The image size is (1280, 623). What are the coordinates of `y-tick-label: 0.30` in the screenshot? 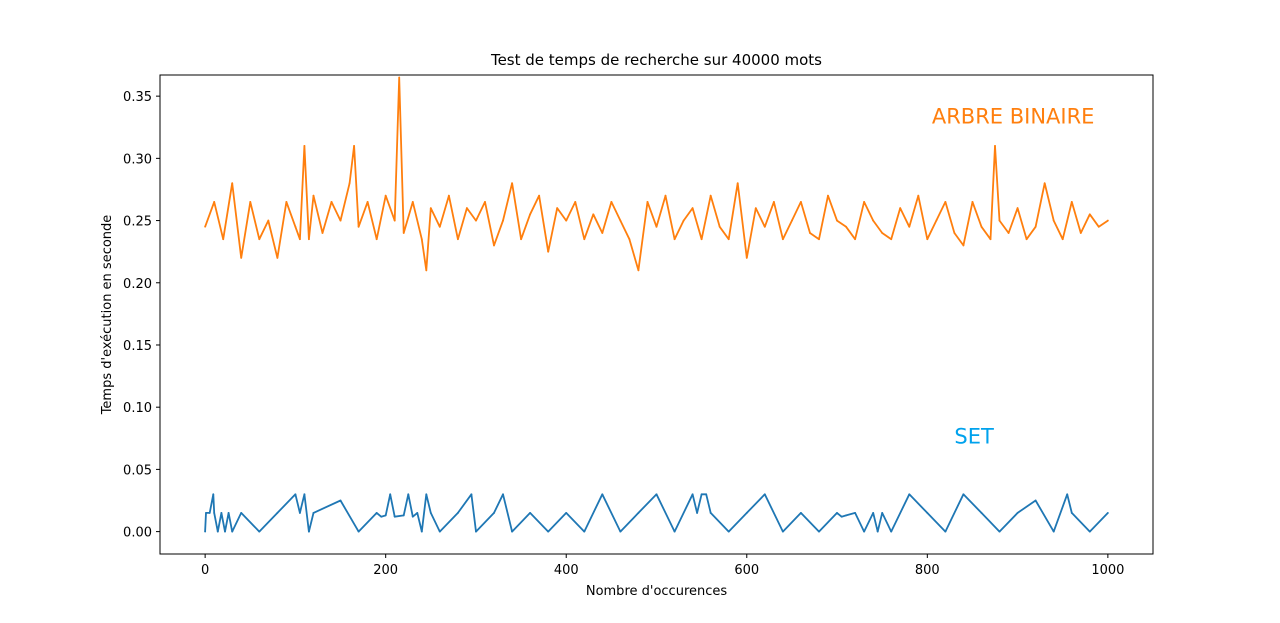 It's located at (137, 159).